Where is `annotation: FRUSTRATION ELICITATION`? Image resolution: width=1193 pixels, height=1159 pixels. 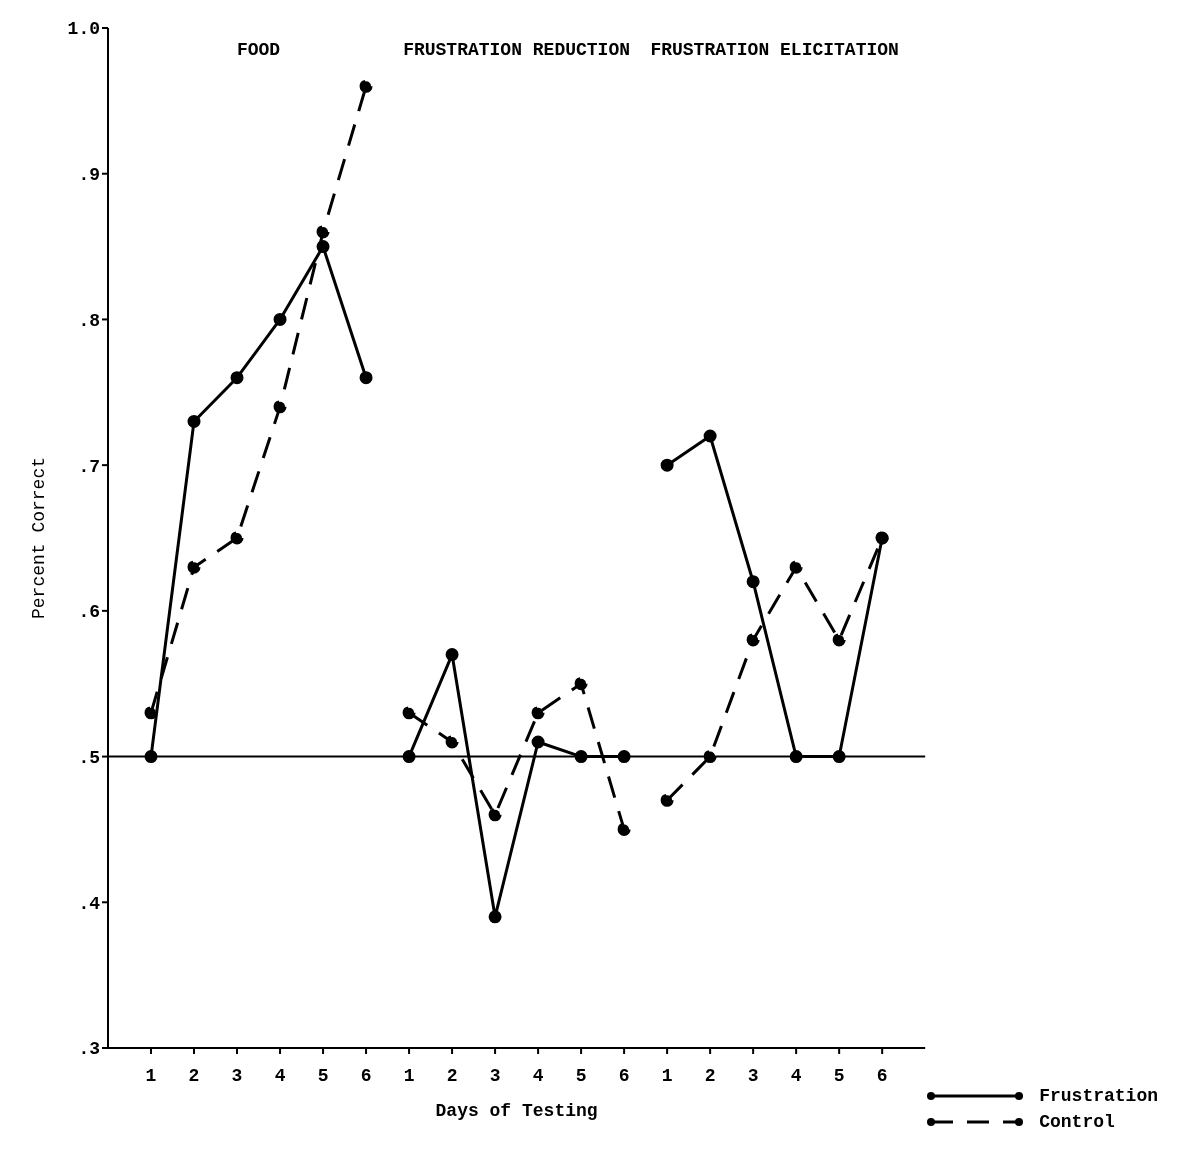 annotation: FRUSTRATION ELICITATION is located at coordinates (774, 49).